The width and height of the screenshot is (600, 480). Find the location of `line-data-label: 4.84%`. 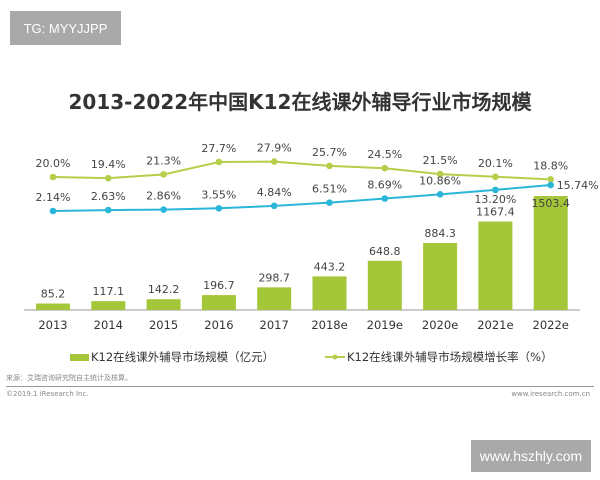

line-data-label: 4.84% is located at coordinates (274, 192).